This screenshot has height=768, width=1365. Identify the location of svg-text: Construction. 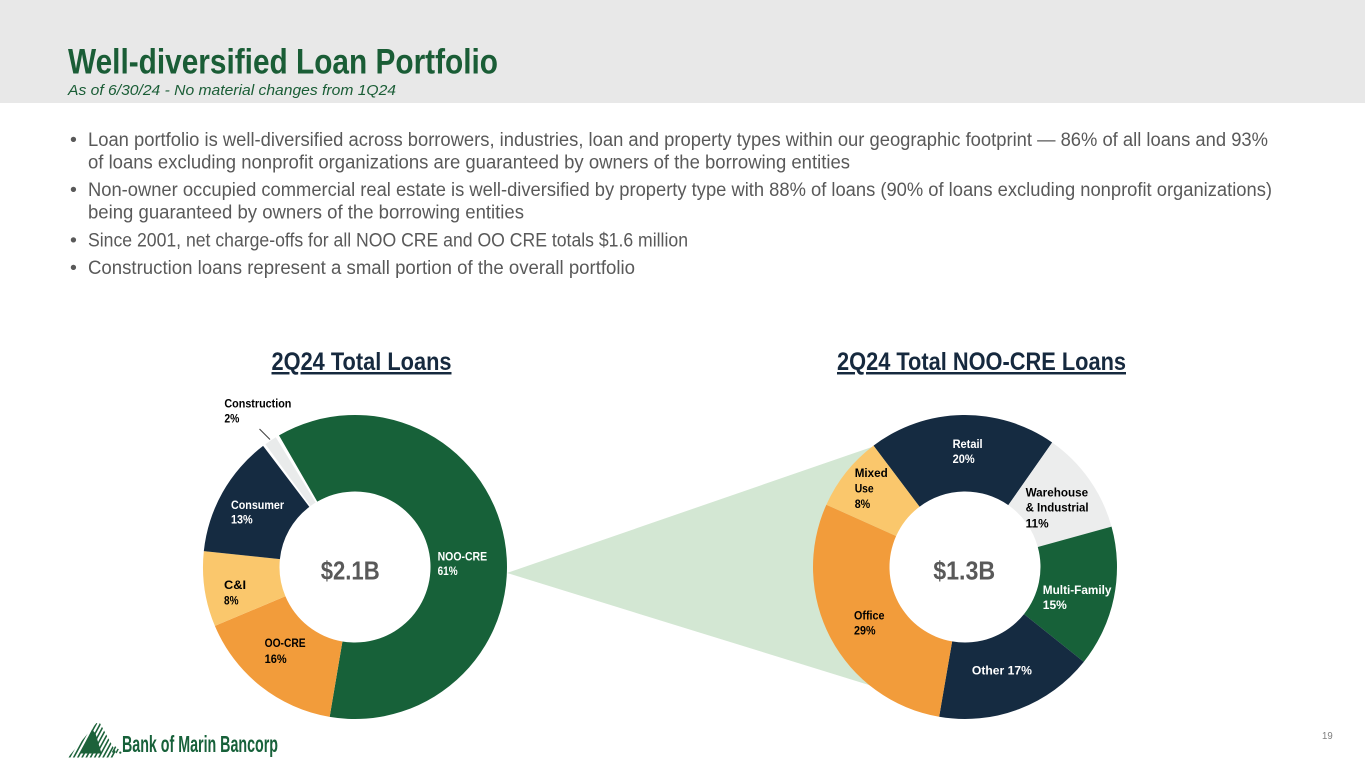
(257, 404).